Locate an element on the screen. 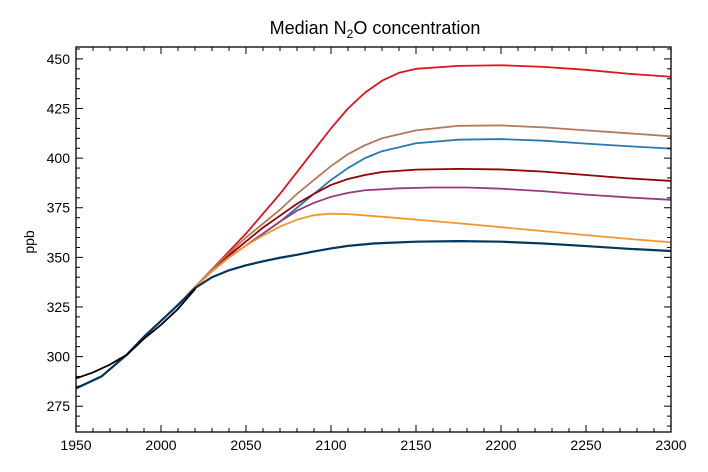 The width and height of the screenshot is (708, 472). y-tick-label: 450 is located at coordinates (59, 59).